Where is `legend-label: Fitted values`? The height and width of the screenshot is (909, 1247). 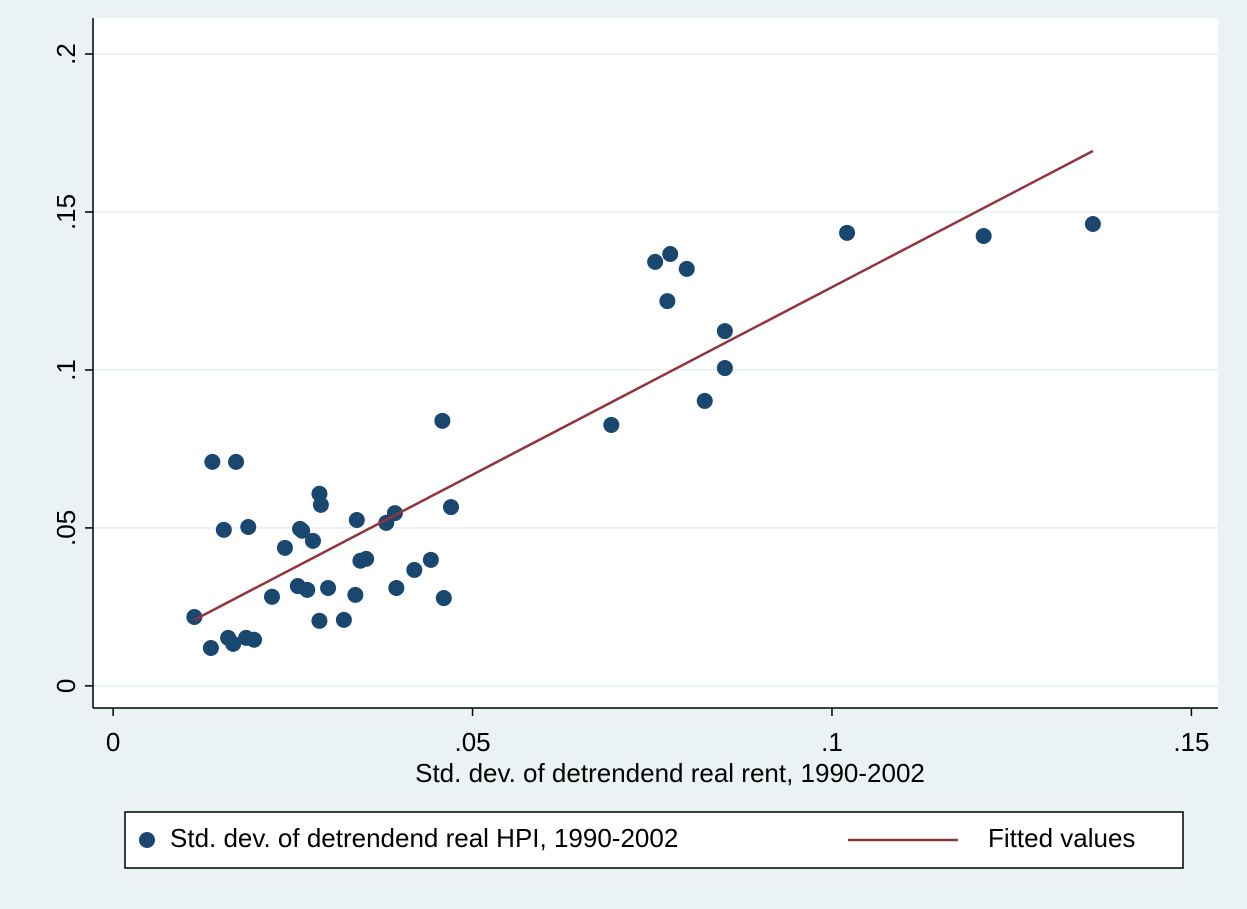
legend-label: Fitted values is located at coordinates (1061, 838).